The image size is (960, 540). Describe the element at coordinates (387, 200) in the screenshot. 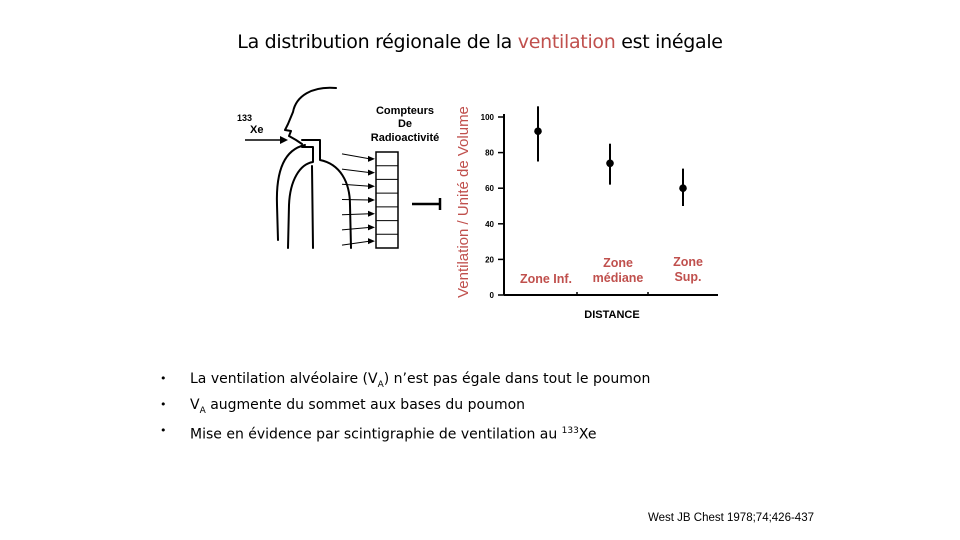

I see `counter-frame` at that location.